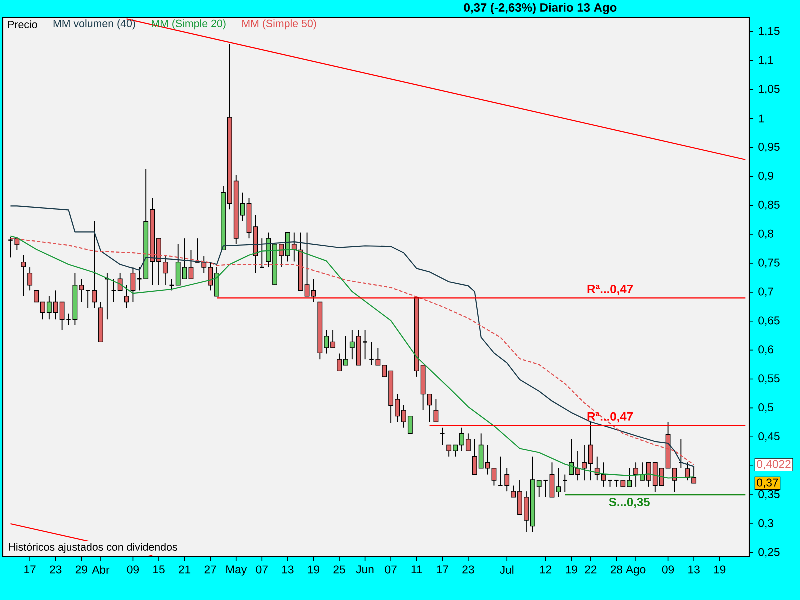 The image size is (800, 600). I want to click on x-tick-label: Jul, so click(507, 570).